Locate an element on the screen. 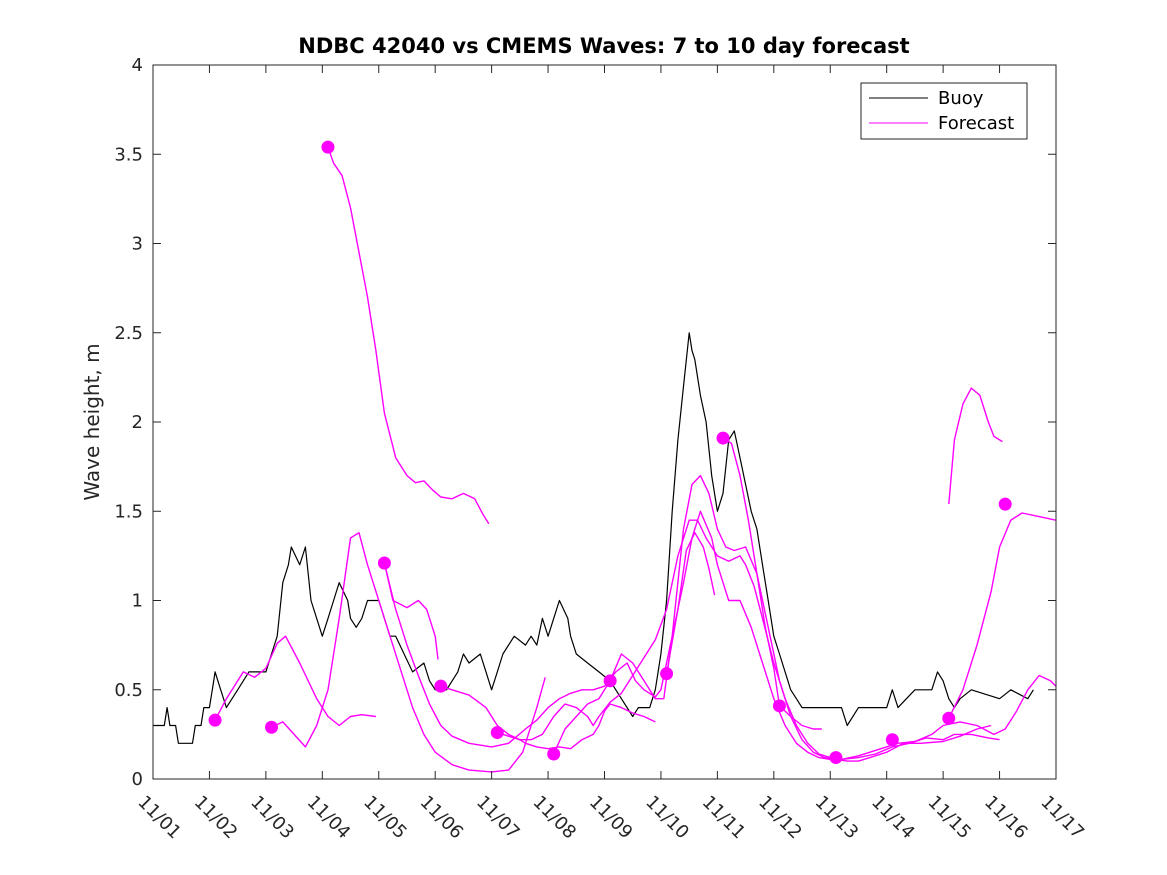 The height and width of the screenshot is (875, 1167). y-tick-label-5: 2.5 is located at coordinates (128, 333).